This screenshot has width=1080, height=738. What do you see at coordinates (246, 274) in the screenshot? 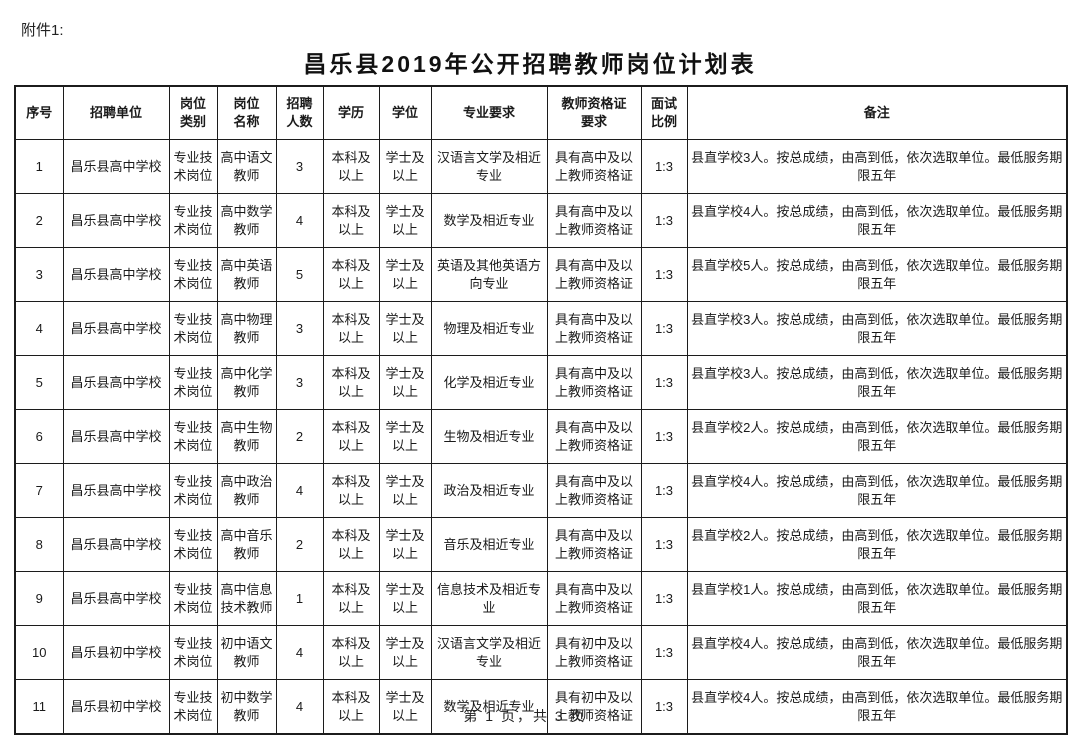
I see `cell-position: 高中英语教师` at bounding box center [246, 274].